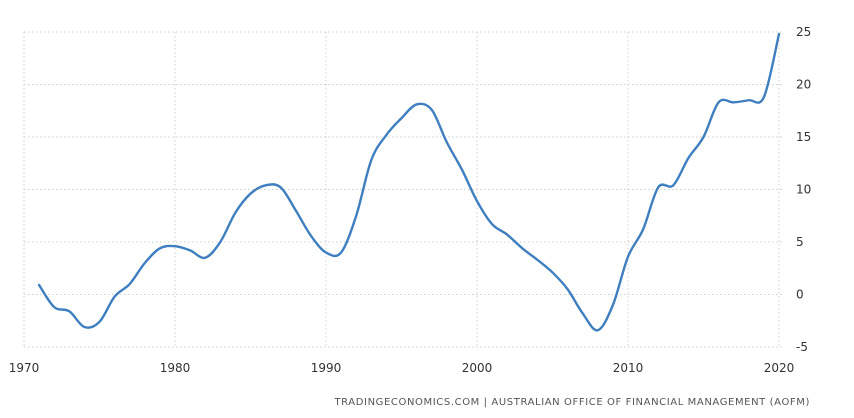  I want to click on y-tick-label: 10, so click(803, 190).